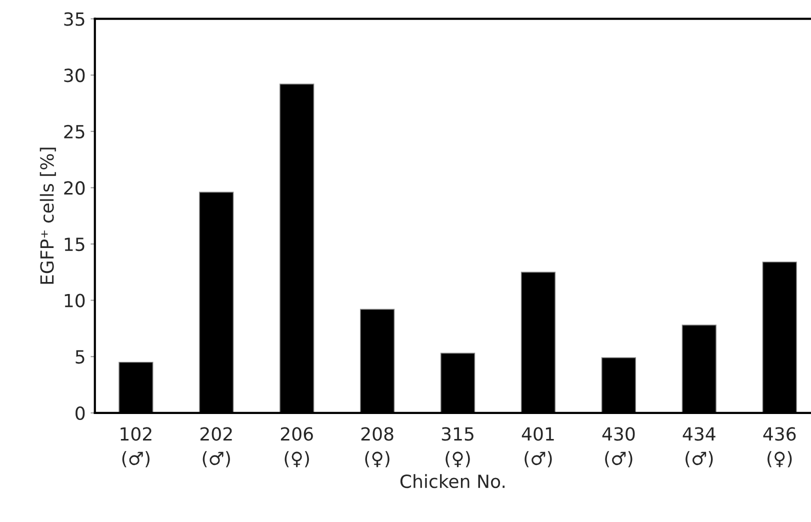  I want to click on y-tick-label: 30, so click(74, 75).